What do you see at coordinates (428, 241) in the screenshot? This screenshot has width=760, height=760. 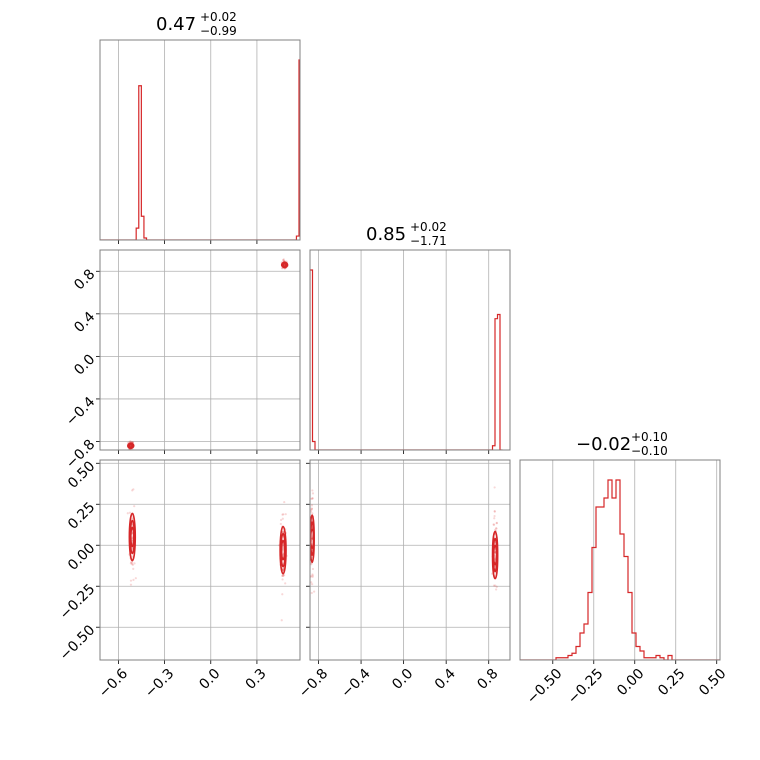 I see `title-minus-error: −1.71` at bounding box center [428, 241].